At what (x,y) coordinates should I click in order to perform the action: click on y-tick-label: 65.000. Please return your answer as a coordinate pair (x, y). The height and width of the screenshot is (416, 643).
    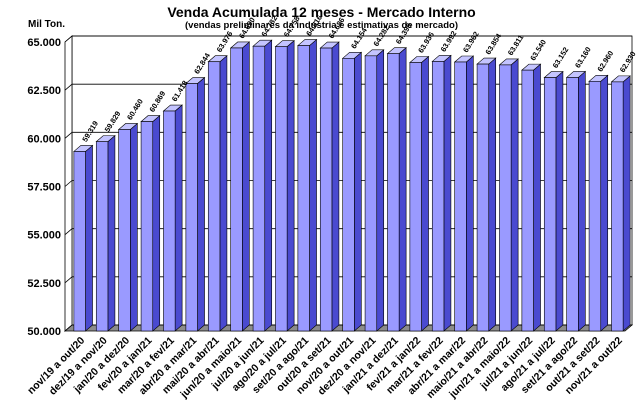
    Looking at the image, I should click on (44, 43).